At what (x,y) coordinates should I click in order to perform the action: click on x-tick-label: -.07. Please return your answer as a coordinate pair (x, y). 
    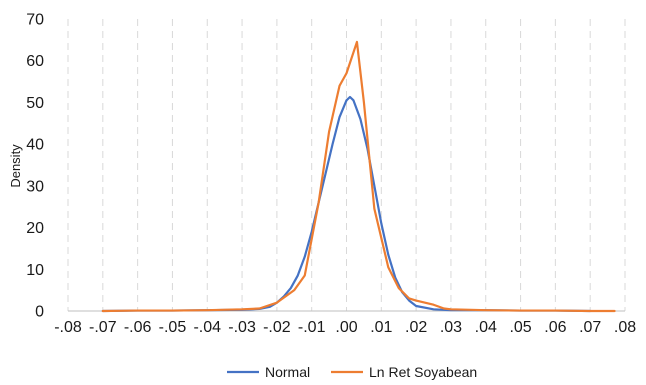
    Looking at the image, I should click on (103, 327).